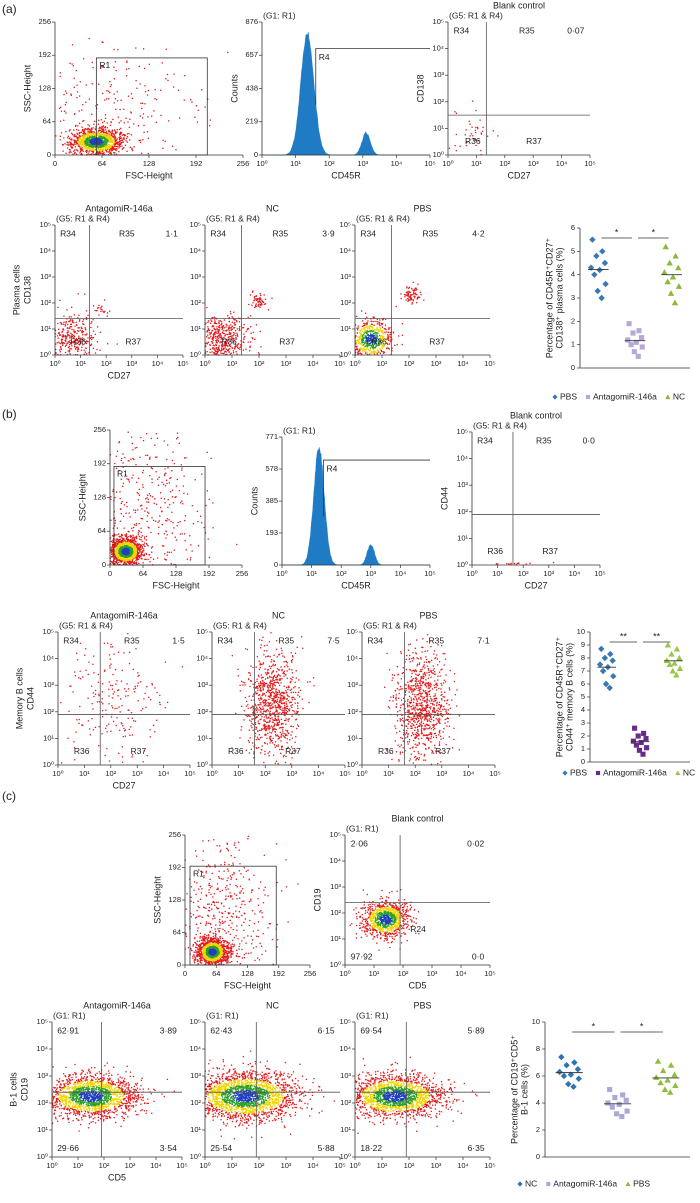  What do you see at coordinates (462, 458) in the screenshot?
I see `y-tick-label: 10⁴` at bounding box center [462, 458].